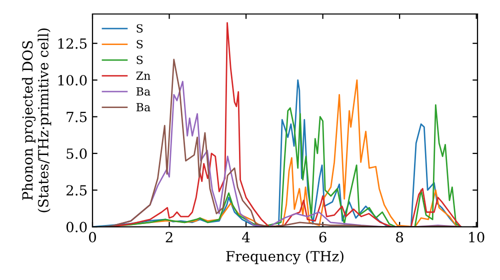  I want to click on y-tick-label: 12.5, so click(72, 43).